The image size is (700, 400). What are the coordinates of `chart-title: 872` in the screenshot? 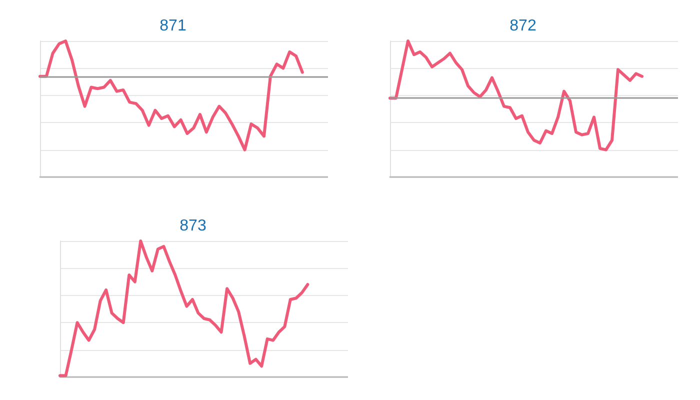 It's located at (523, 26).